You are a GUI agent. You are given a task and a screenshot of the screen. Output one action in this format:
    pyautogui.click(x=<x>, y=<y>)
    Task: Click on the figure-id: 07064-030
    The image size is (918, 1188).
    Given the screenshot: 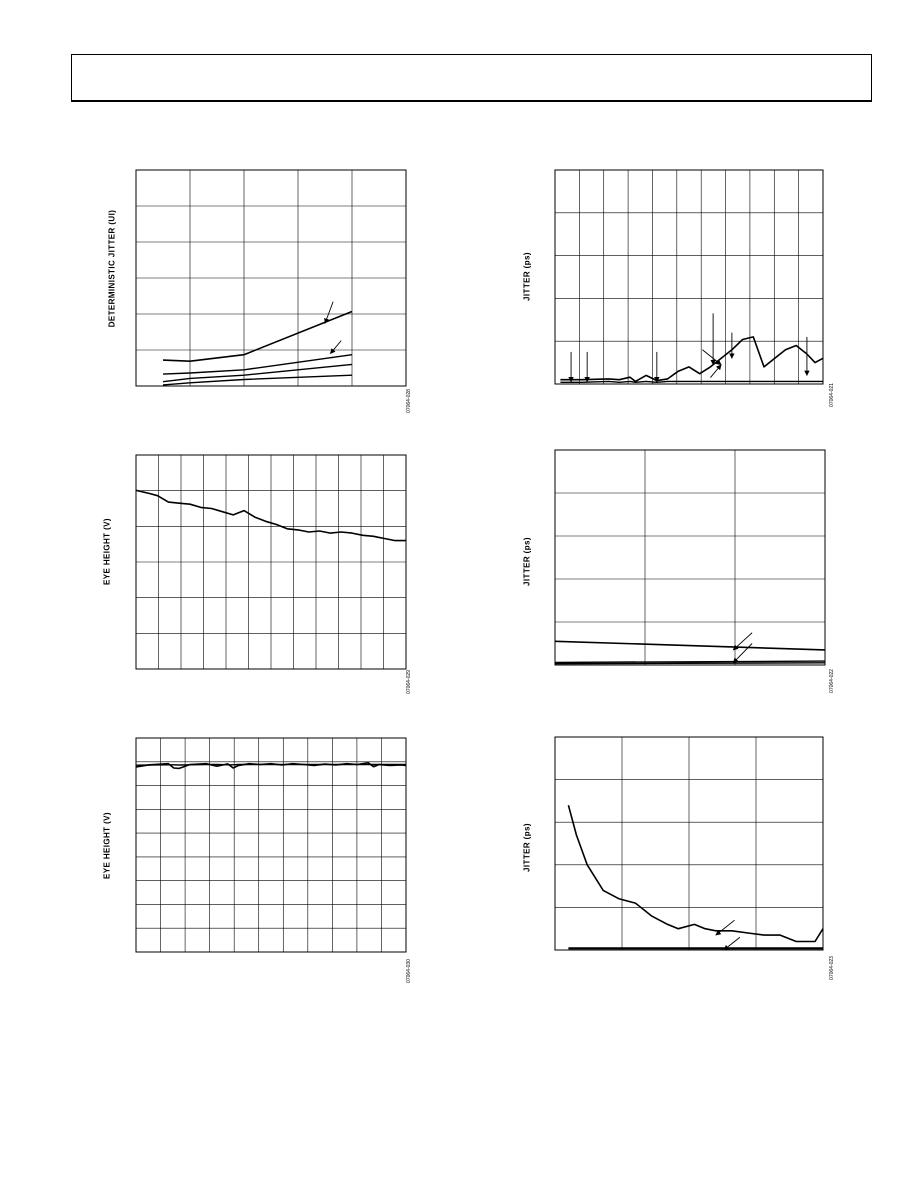 What is the action you would take?
    pyautogui.click(x=408, y=971)
    